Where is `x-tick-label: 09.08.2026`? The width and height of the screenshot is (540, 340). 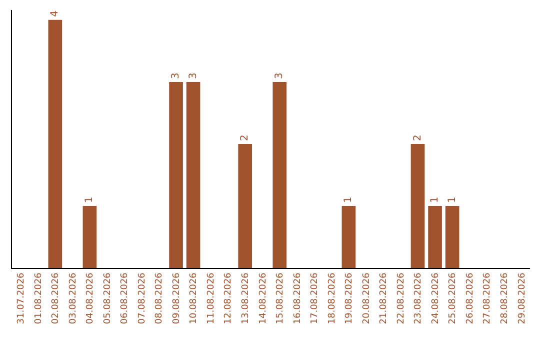
x-tick-label: 09.08.2026 is located at coordinates (177, 298).